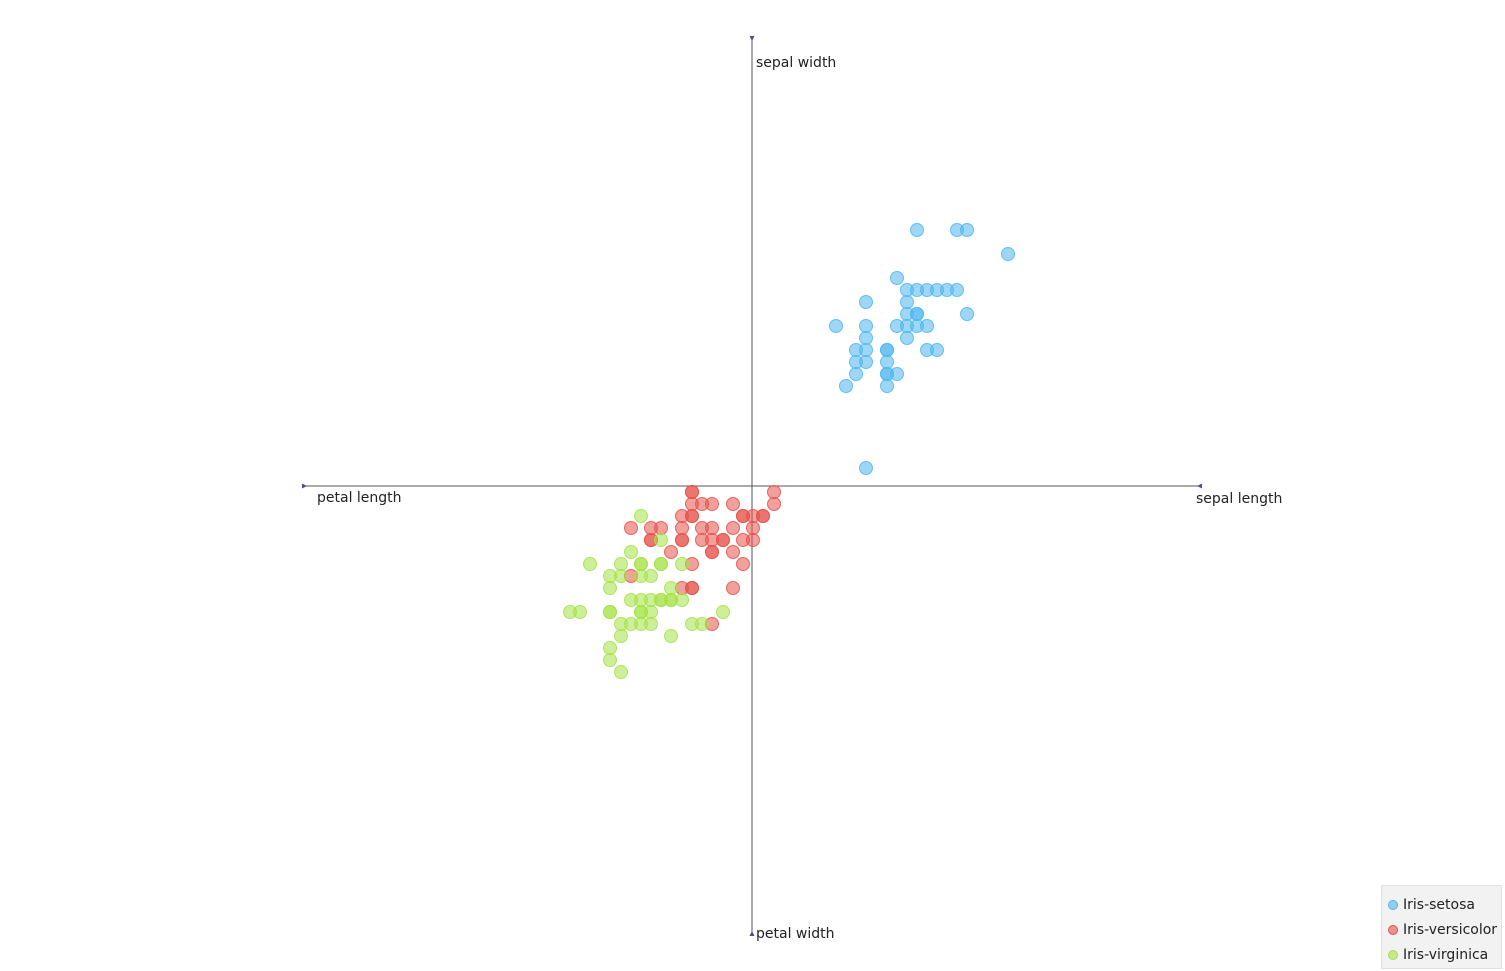  Describe the element at coordinates (752, 38) in the screenshot. I see `arrow-up-icon` at that location.